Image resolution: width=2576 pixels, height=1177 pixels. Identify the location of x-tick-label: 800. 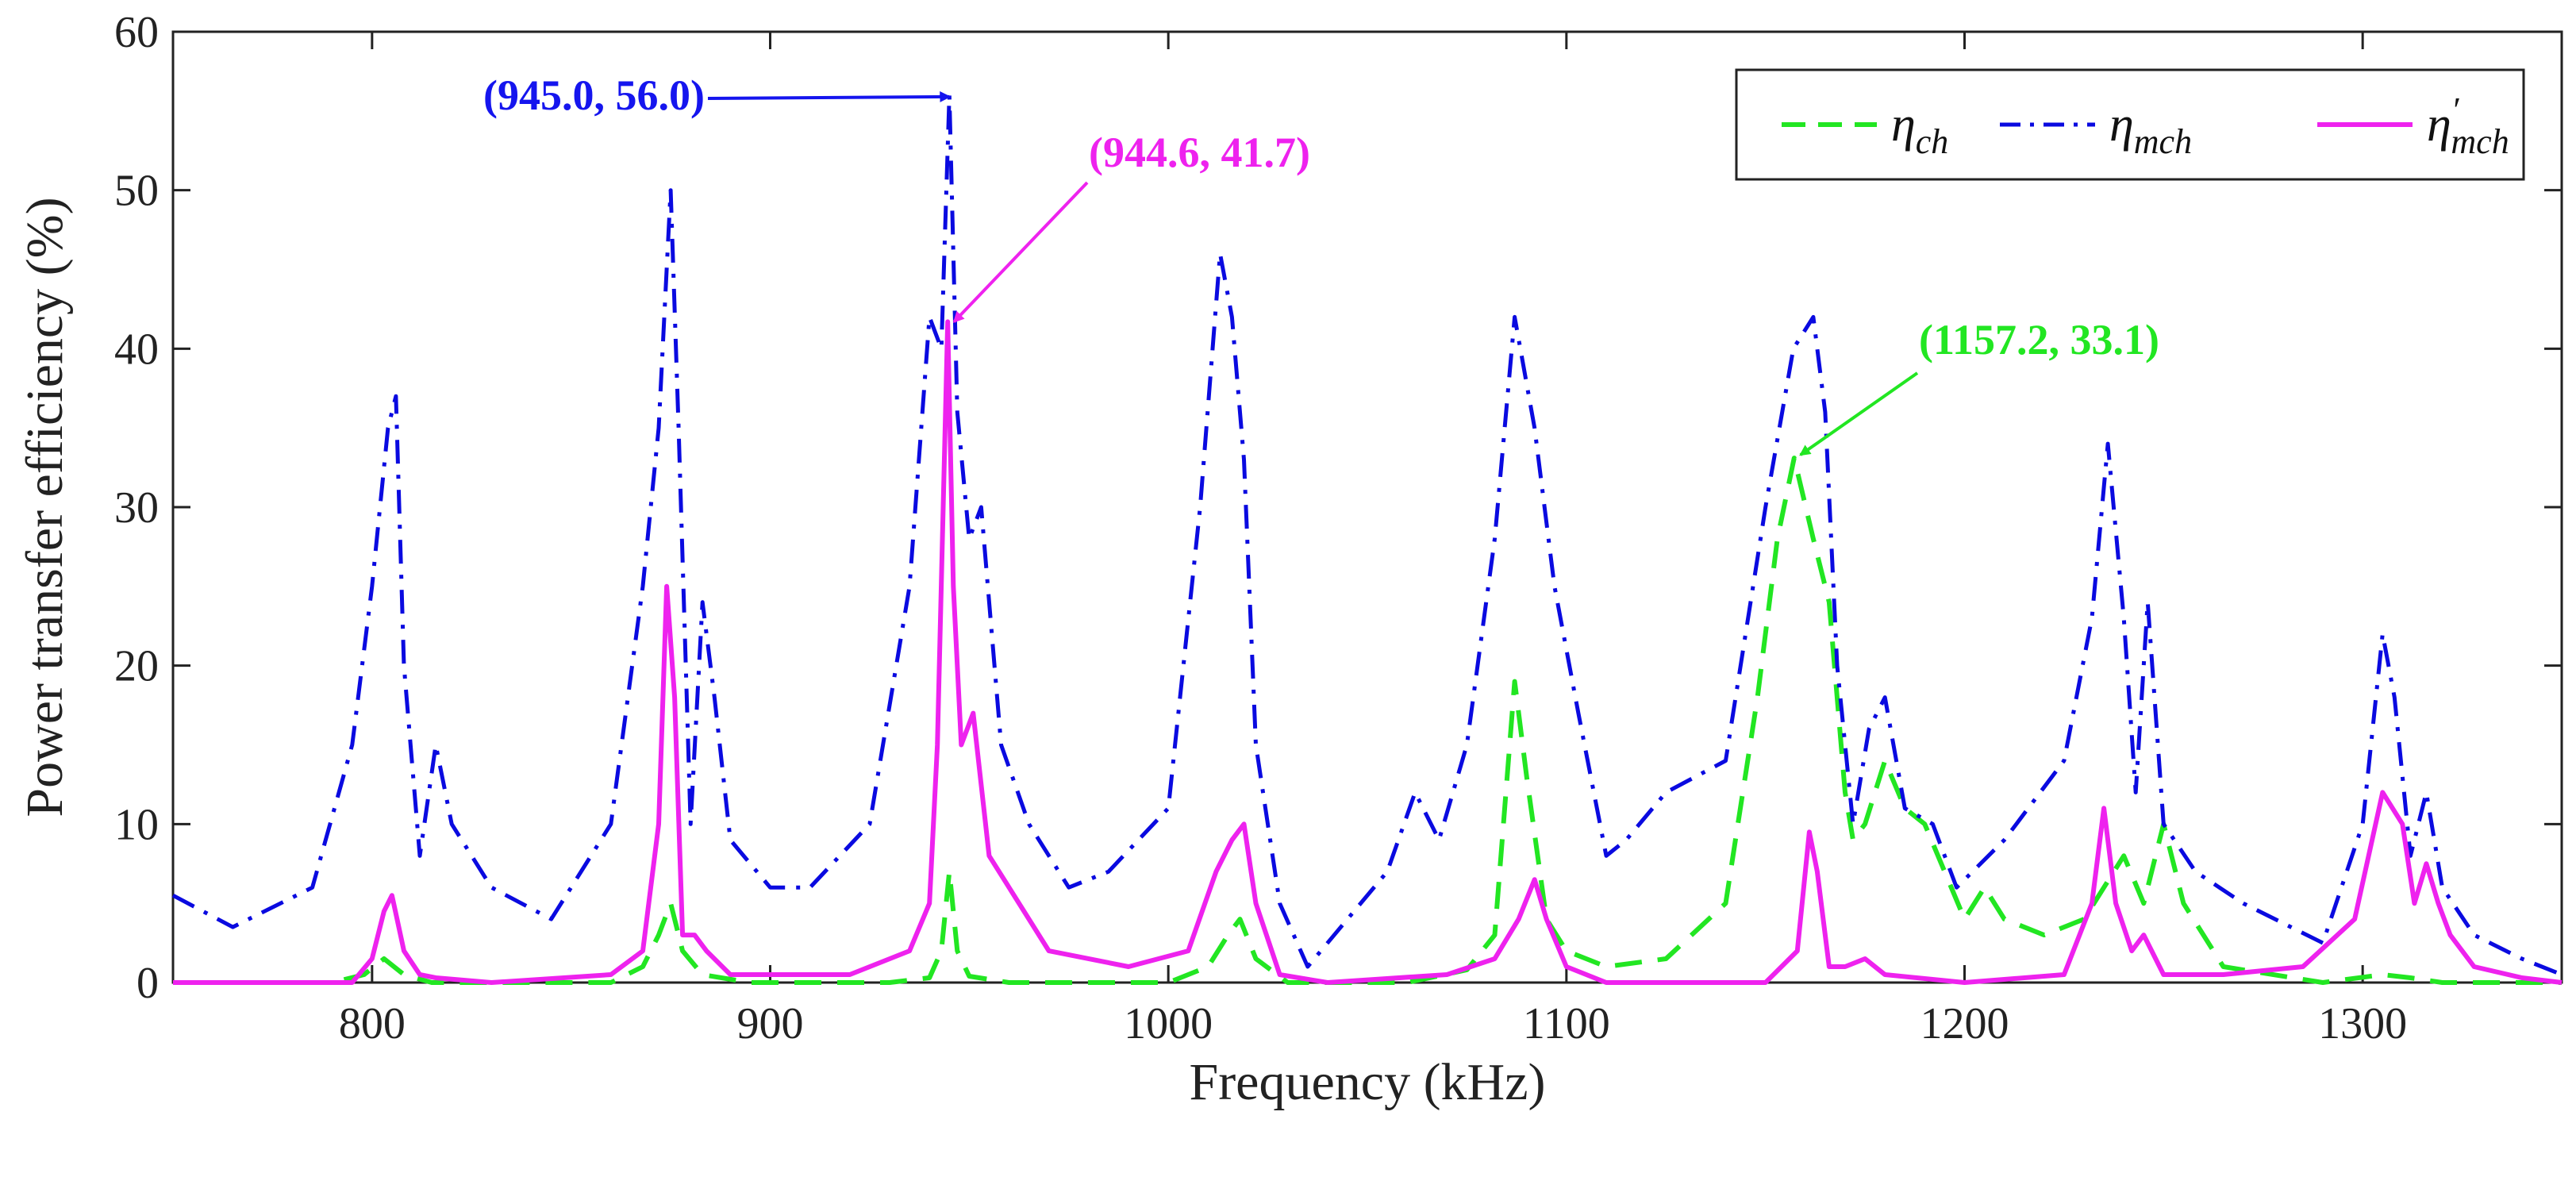
(372, 1023).